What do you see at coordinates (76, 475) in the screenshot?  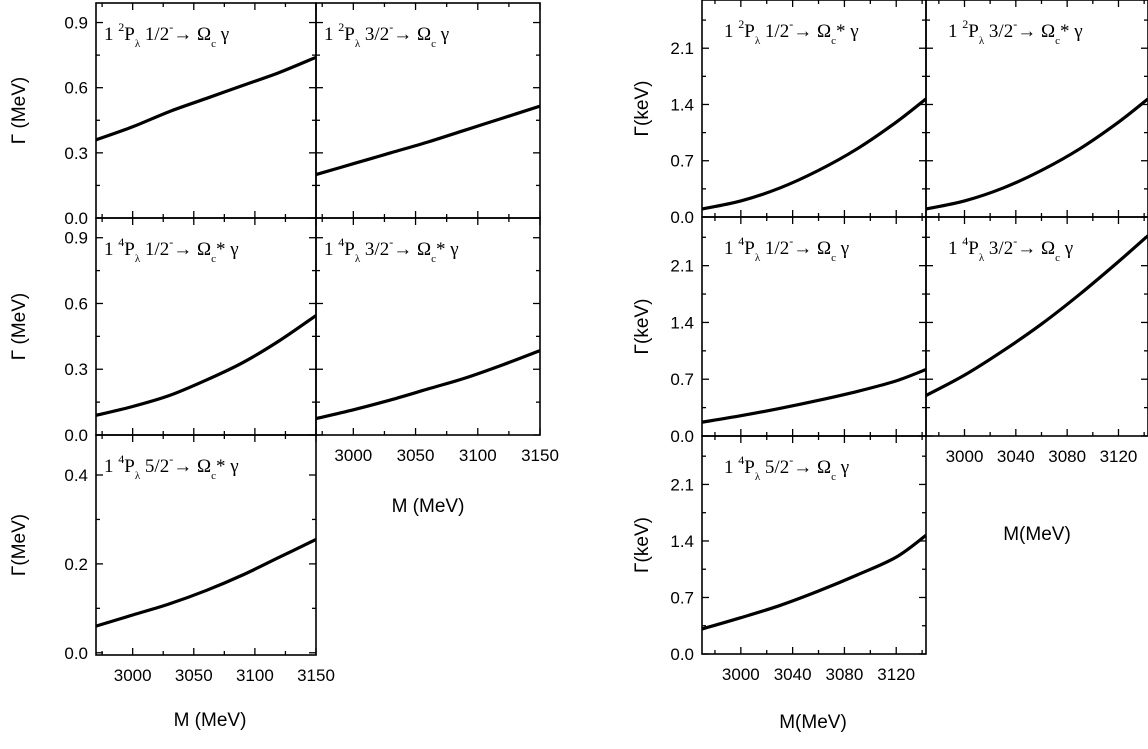 I see `y-tick-label: 0.4` at bounding box center [76, 475].